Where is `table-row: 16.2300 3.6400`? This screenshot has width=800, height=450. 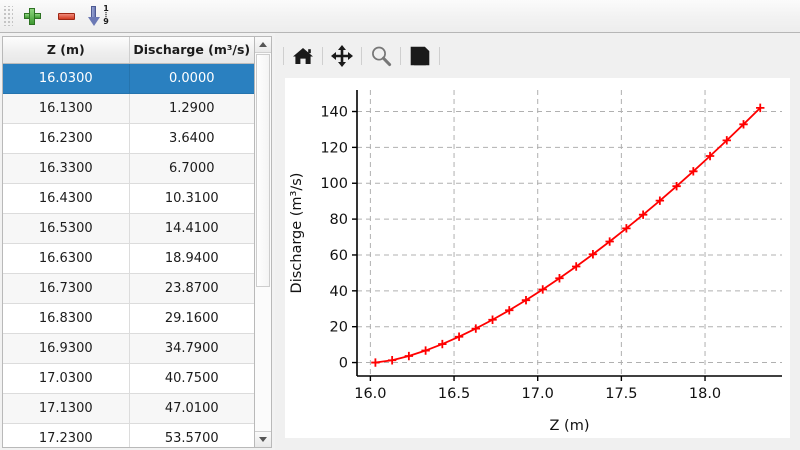 table-row: 16.2300 3.6400 is located at coordinates (128, 138).